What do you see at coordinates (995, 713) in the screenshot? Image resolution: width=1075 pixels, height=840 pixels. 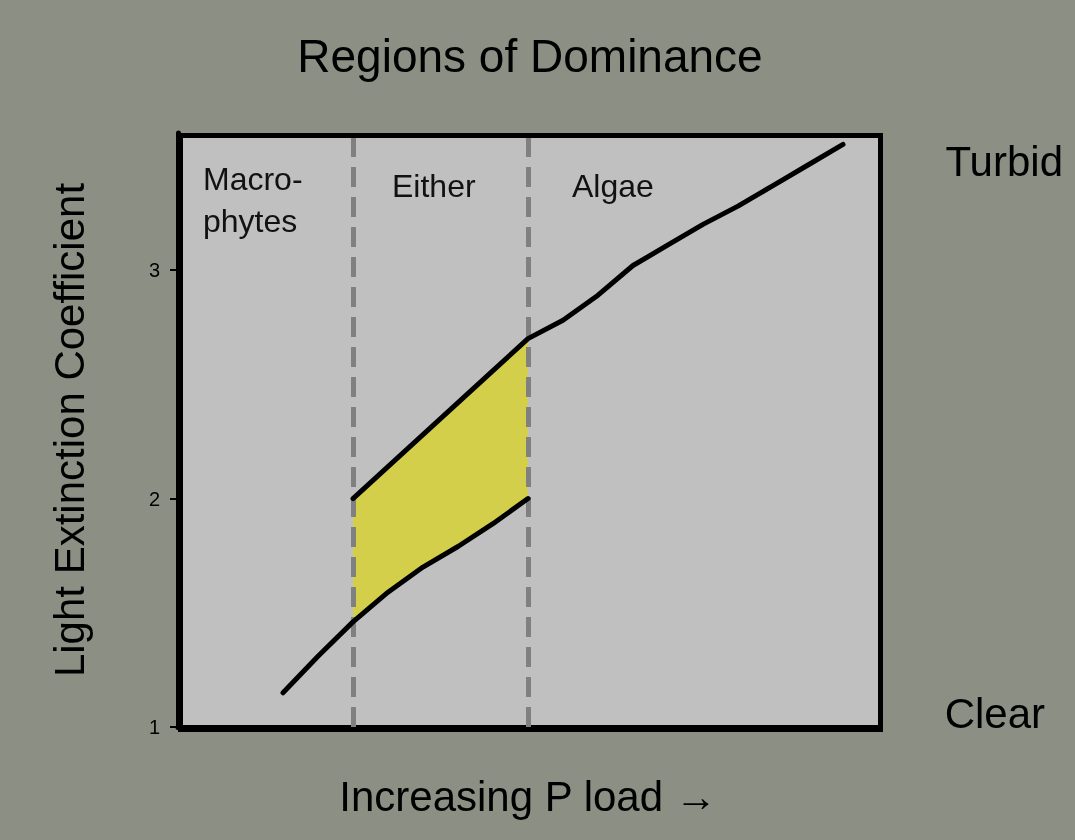 I see `text: Clear` at bounding box center [995, 713].